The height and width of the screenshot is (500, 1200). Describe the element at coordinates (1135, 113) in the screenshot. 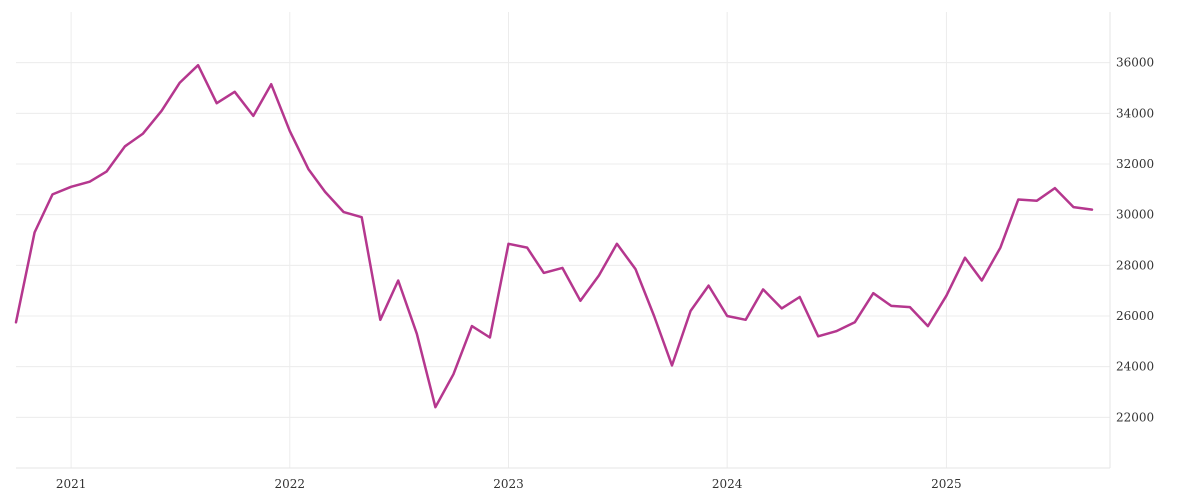

I see `y-tick-label: 34000` at that location.